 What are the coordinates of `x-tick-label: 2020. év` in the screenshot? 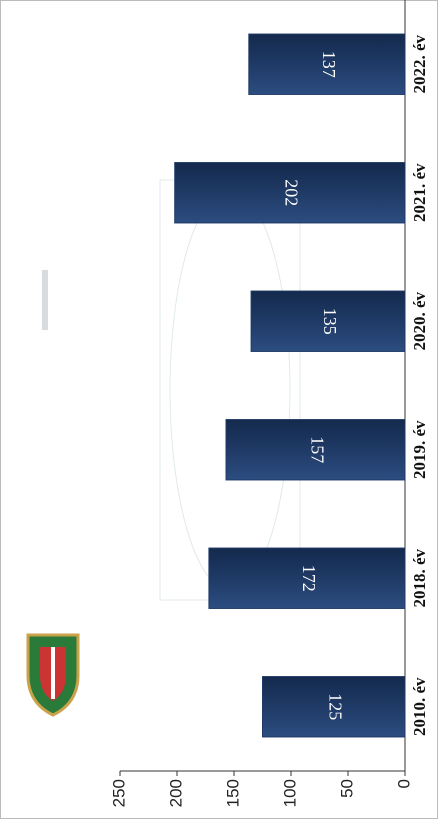 It's located at (419, 320).